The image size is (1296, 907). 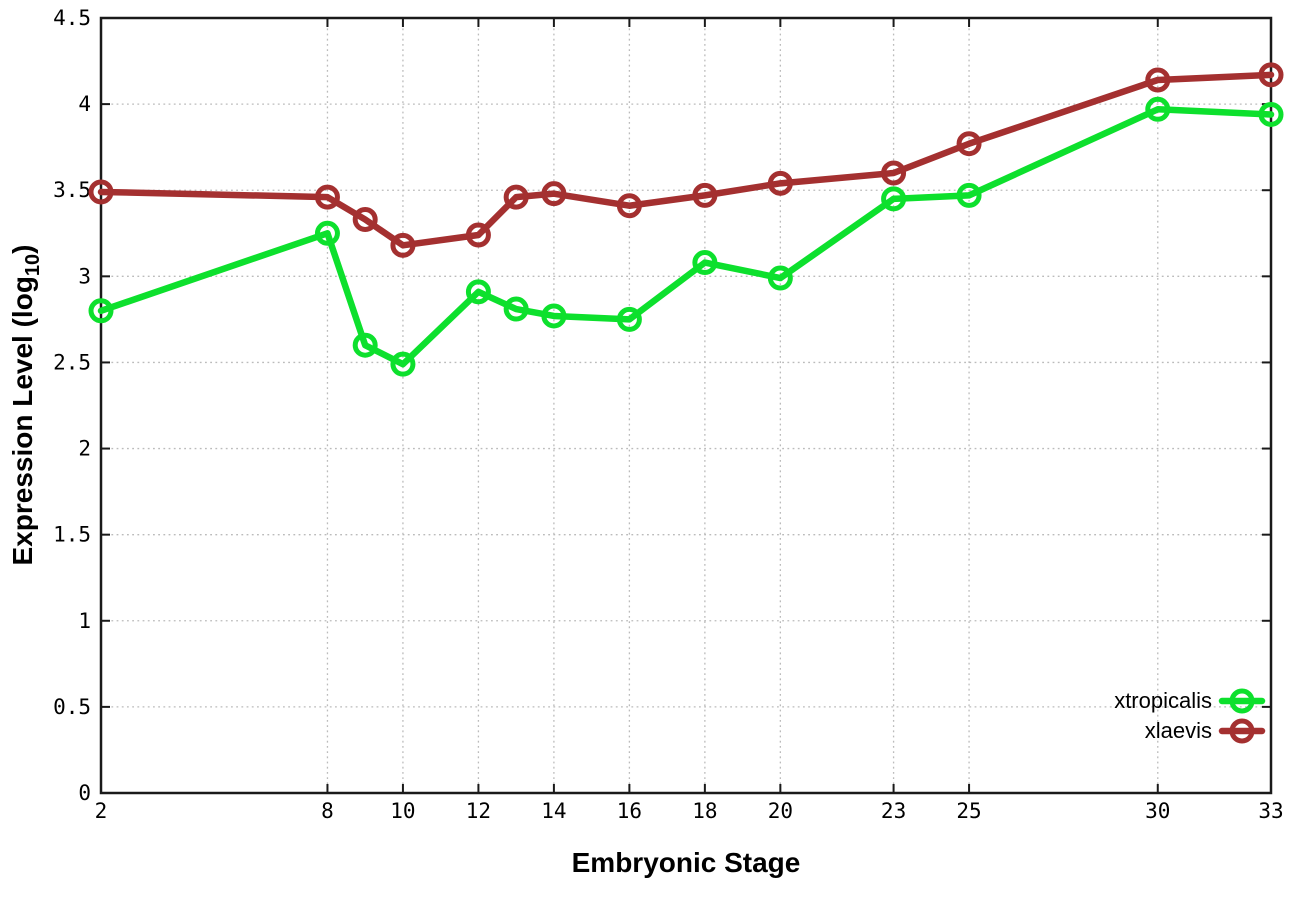 What do you see at coordinates (1242, 731) in the screenshot?
I see `legend-marker-xlaevis` at bounding box center [1242, 731].